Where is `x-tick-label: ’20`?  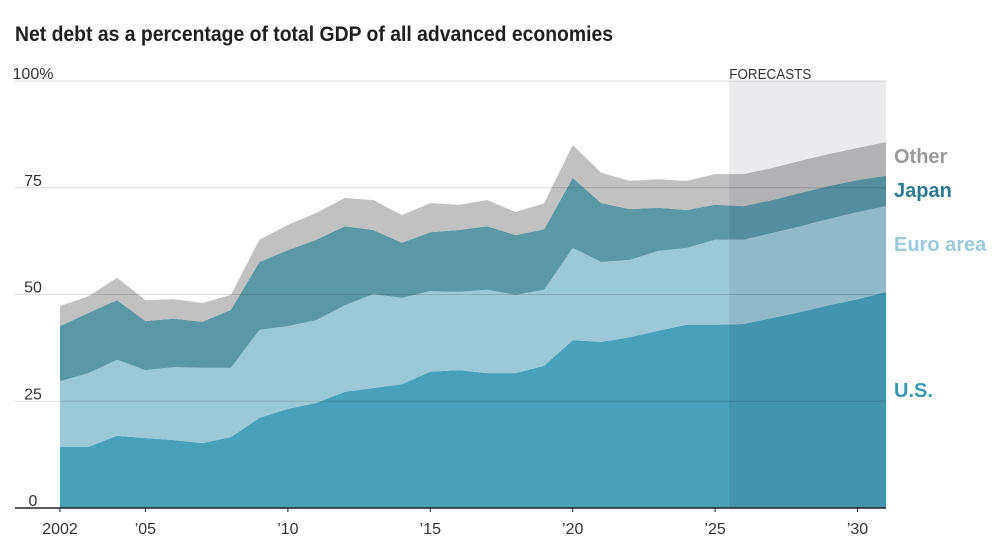 x-tick-label: ’20 is located at coordinates (572, 529).